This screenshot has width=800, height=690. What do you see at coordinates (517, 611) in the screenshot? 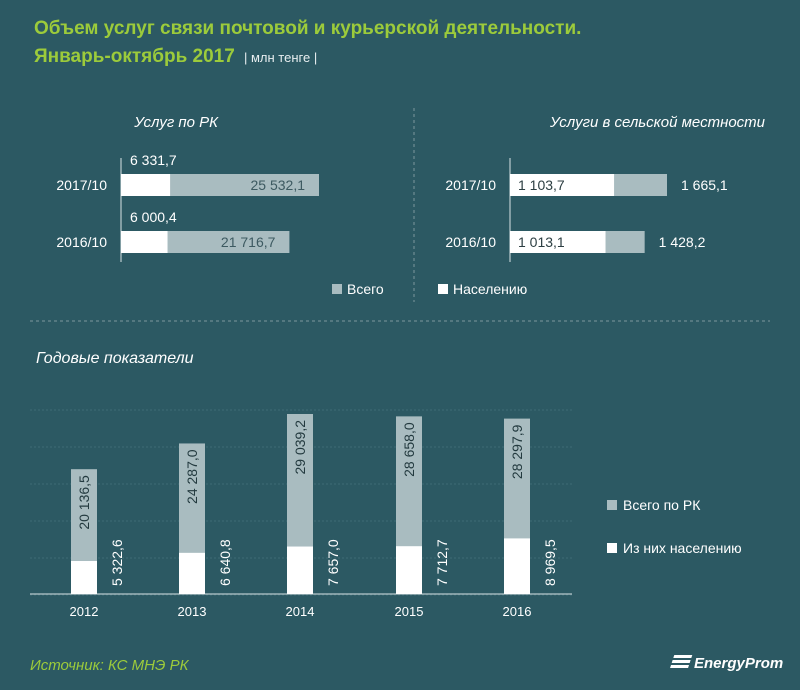
I see `year-label-2016: 2016` at bounding box center [517, 611].